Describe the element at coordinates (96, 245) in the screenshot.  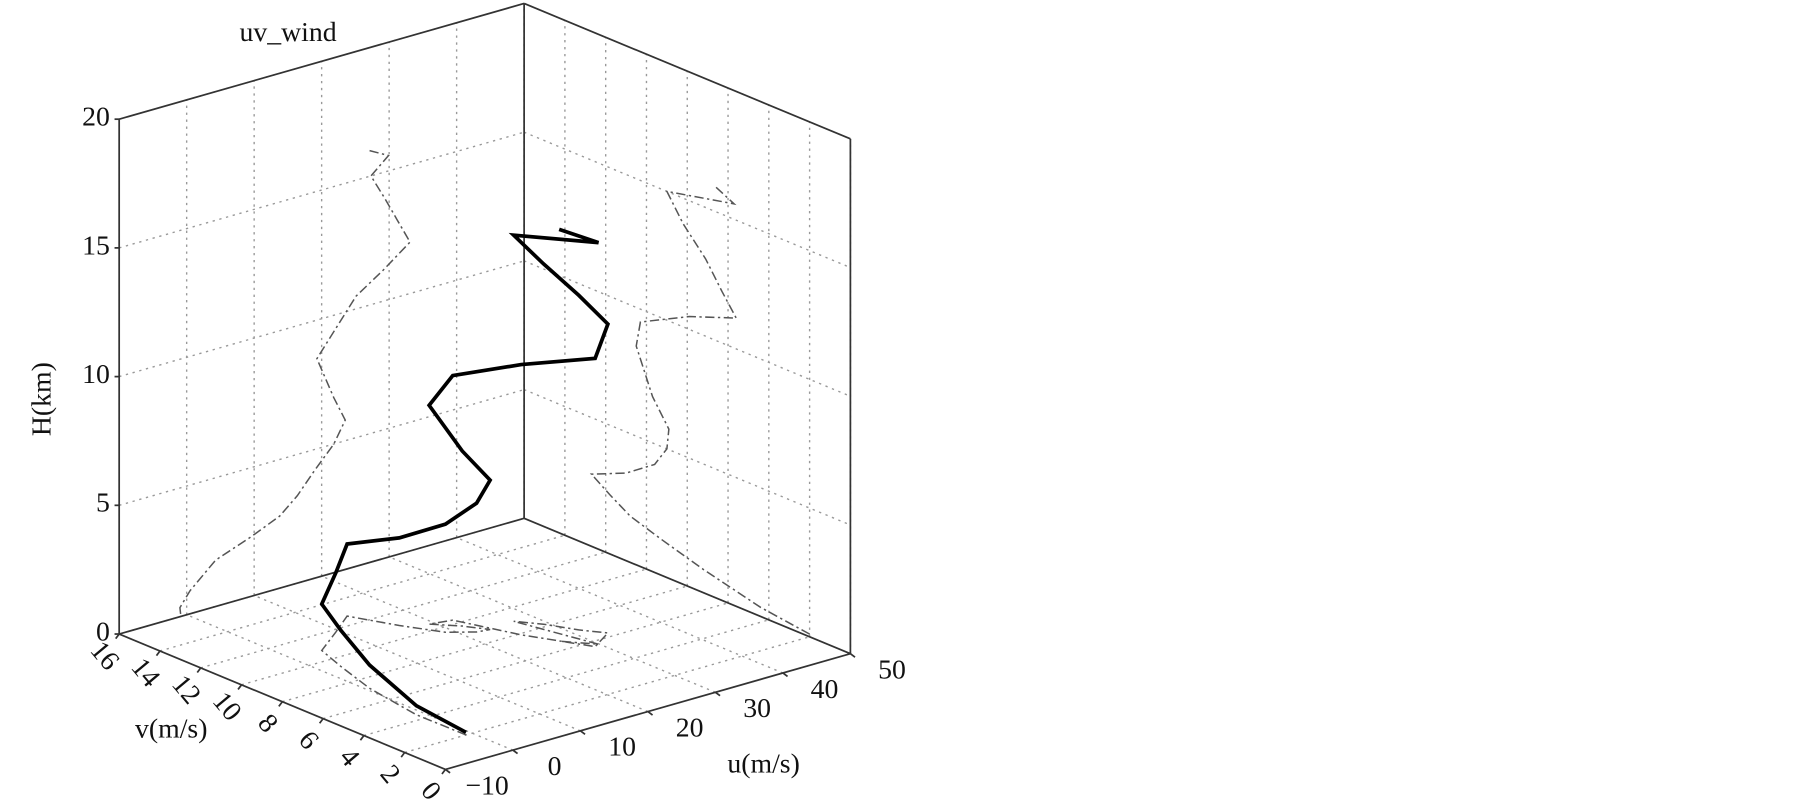
I see `z-tick-label: 15` at that location.